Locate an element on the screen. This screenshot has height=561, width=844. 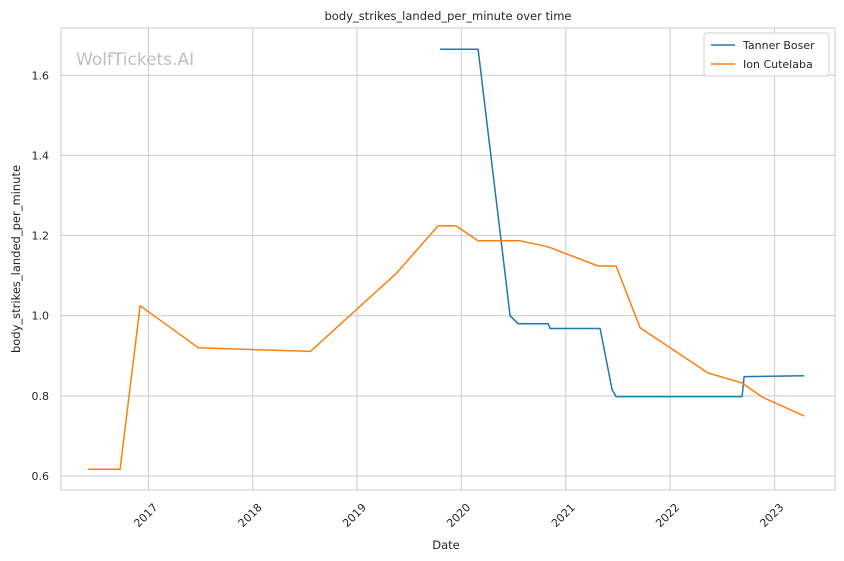
x-tick-label: 2019 is located at coordinates (354, 515).